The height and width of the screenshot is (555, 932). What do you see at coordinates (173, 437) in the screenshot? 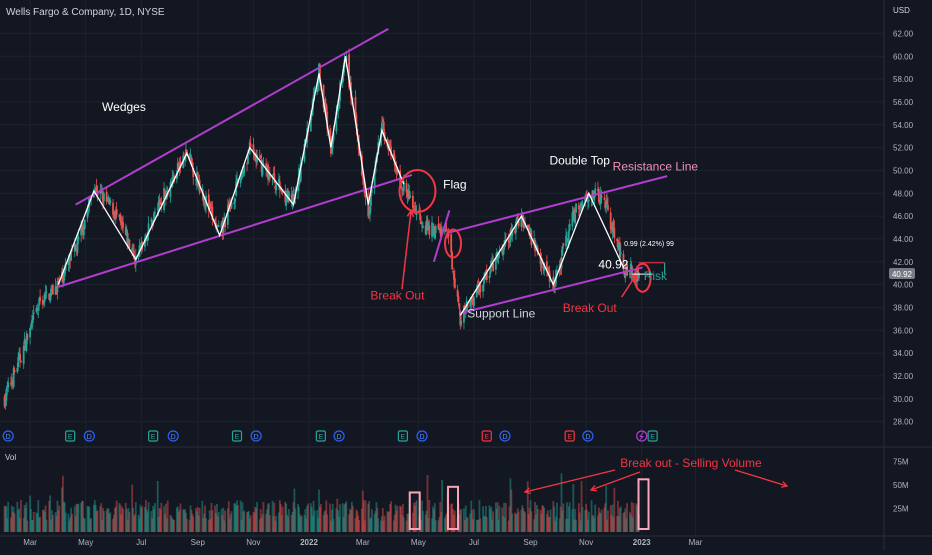
I see `dividend-event-letter: D` at bounding box center [173, 437].